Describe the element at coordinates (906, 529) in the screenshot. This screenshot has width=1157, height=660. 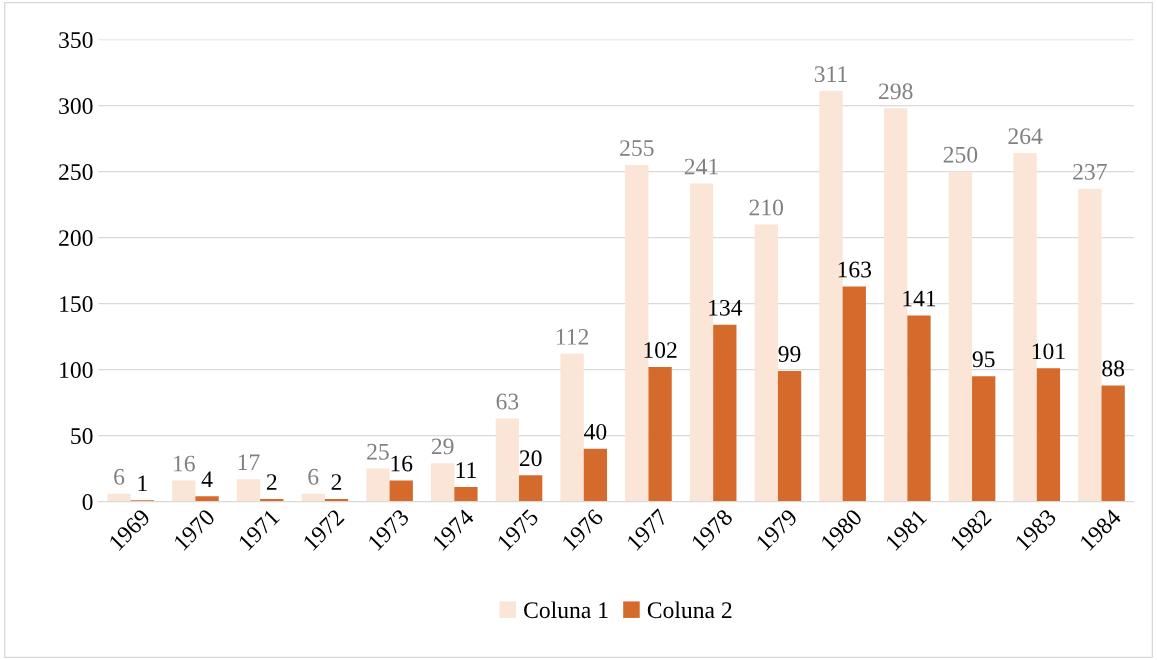
I see `x-tick-label: 1981` at that location.